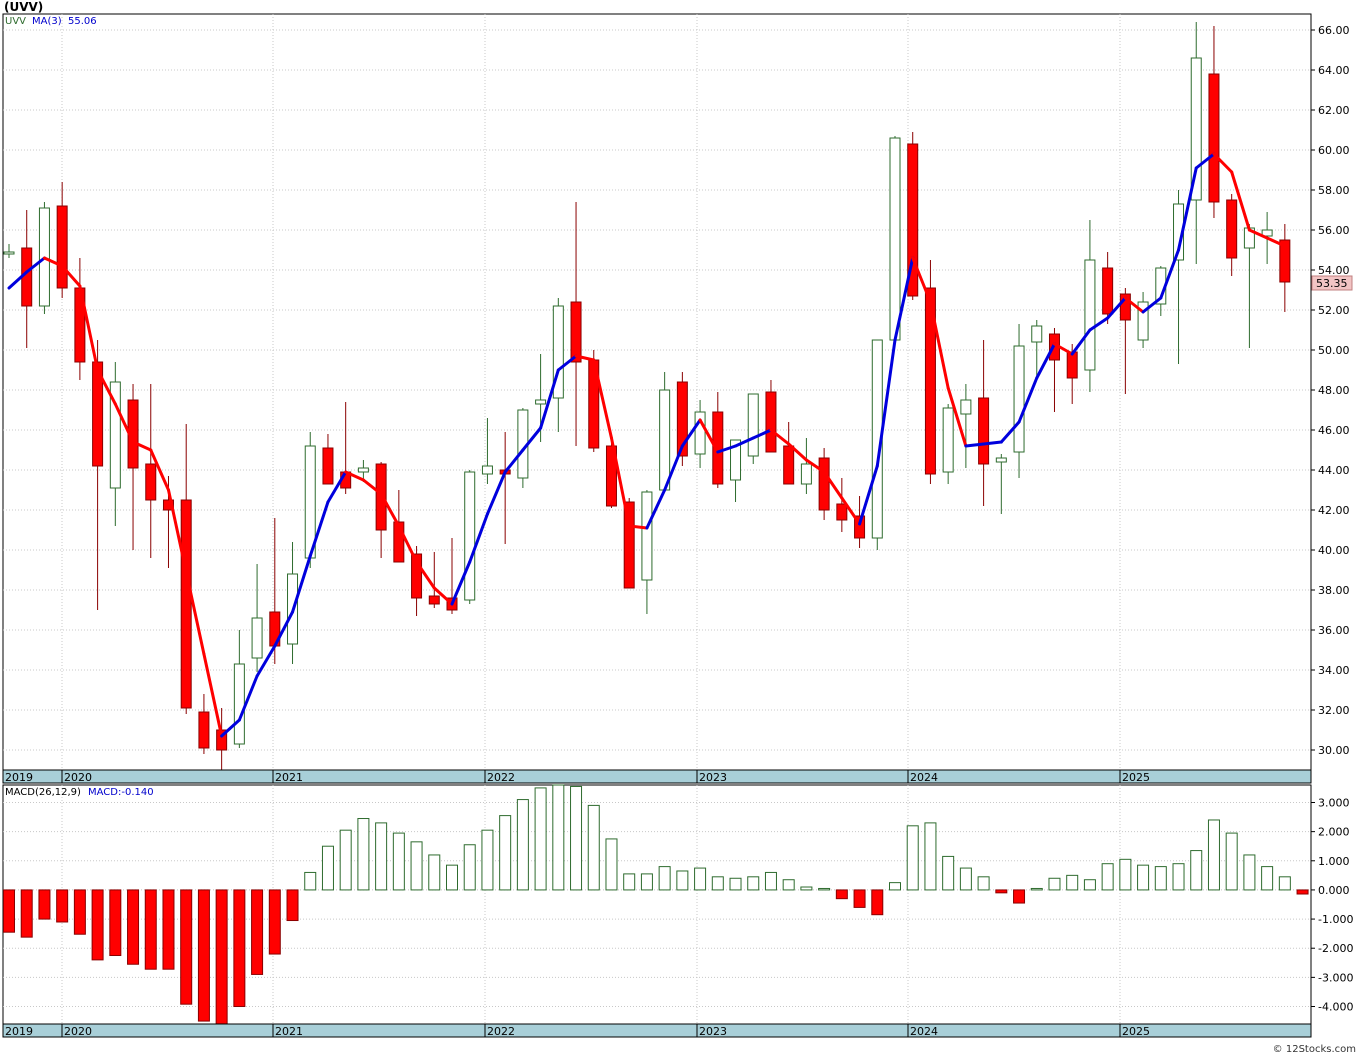 This screenshot has height=1056, width=1360. I want to click on last-price-label: 53.35, so click(1332, 283).